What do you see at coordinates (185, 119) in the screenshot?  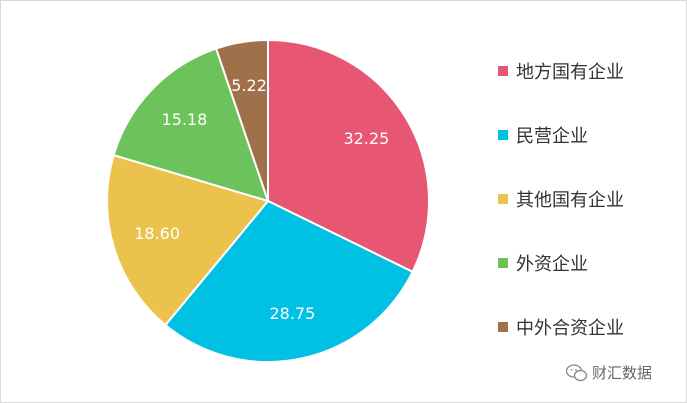 I see `data-label: 15.18` at bounding box center [185, 119].